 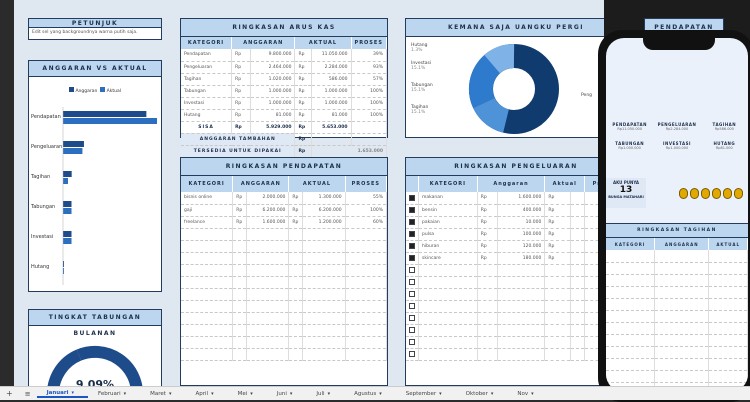 What do you see at coordinates (9, 393) in the screenshot?
I see `add-sheet-icon: +` at bounding box center [9, 393].